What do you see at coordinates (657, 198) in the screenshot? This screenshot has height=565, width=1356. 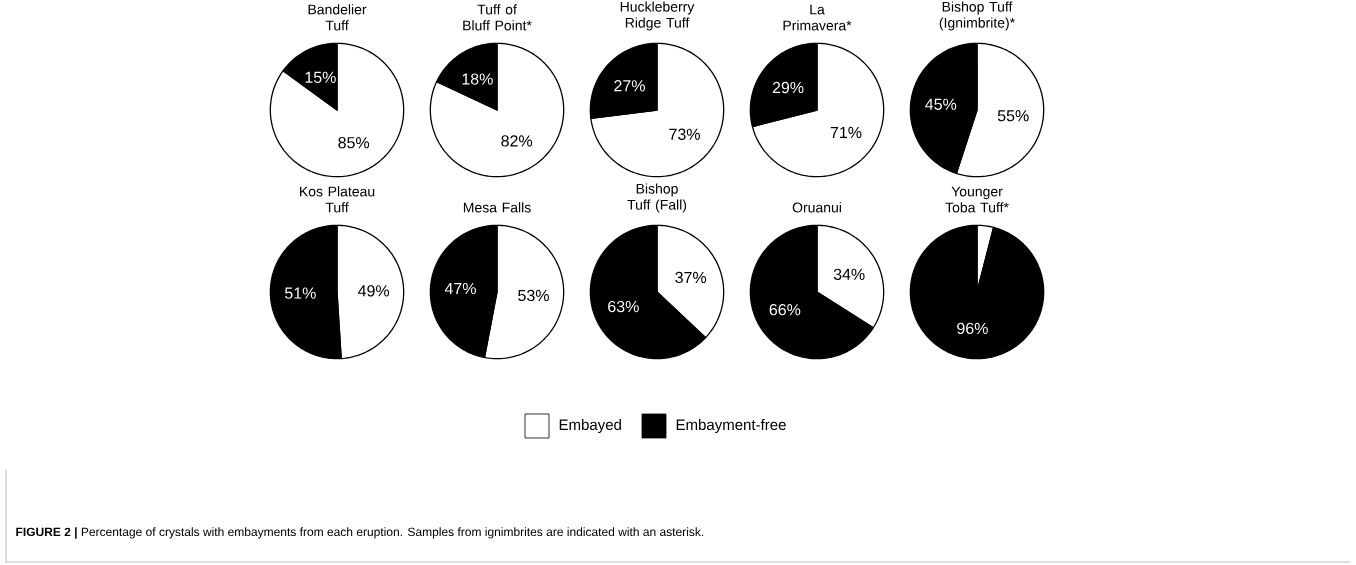 I see `chart-title: Bishop Tuff (Fall)` at bounding box center [657, 198].